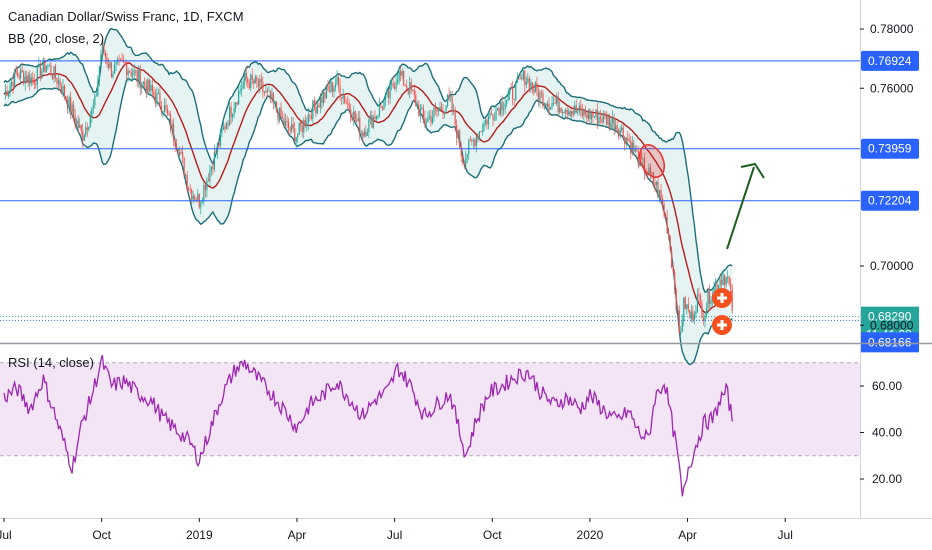 The height and width of the screenshot is (550, 932). What do you see at coordinates (394, 535) in the screenshot?
I see `time-tick-label: Jul` at bounding box center [394, 535].